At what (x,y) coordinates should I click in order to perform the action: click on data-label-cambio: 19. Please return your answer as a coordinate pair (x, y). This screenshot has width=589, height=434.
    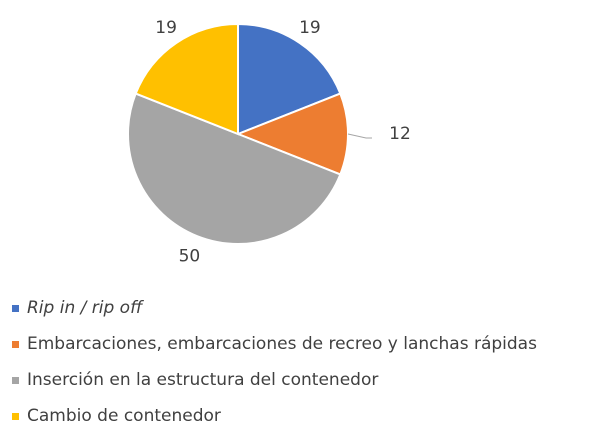
    Looking at the image, I should click on (166, 28).